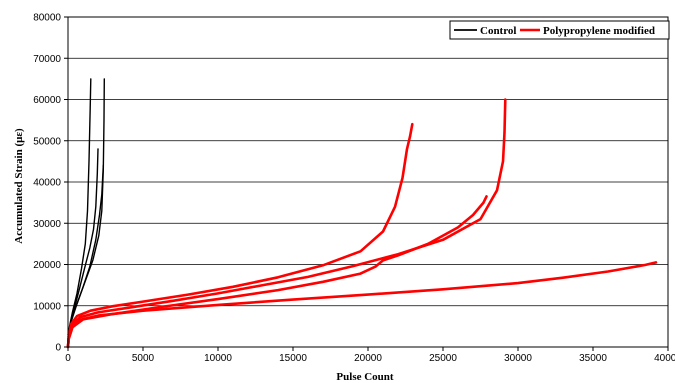 The width and height of the screenshot is (675, 383). Describe the element at coordinates (218, 358) in the screenshot. I see `x-tick-label-2: 10000` at that location.